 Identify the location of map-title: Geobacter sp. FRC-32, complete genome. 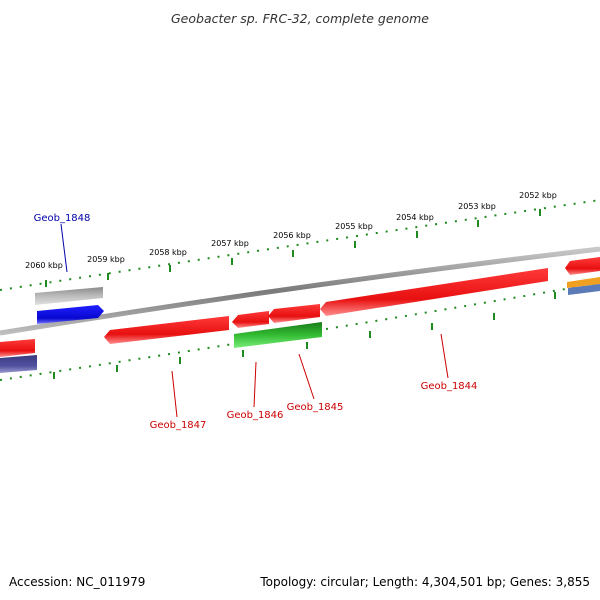
(300, 18).